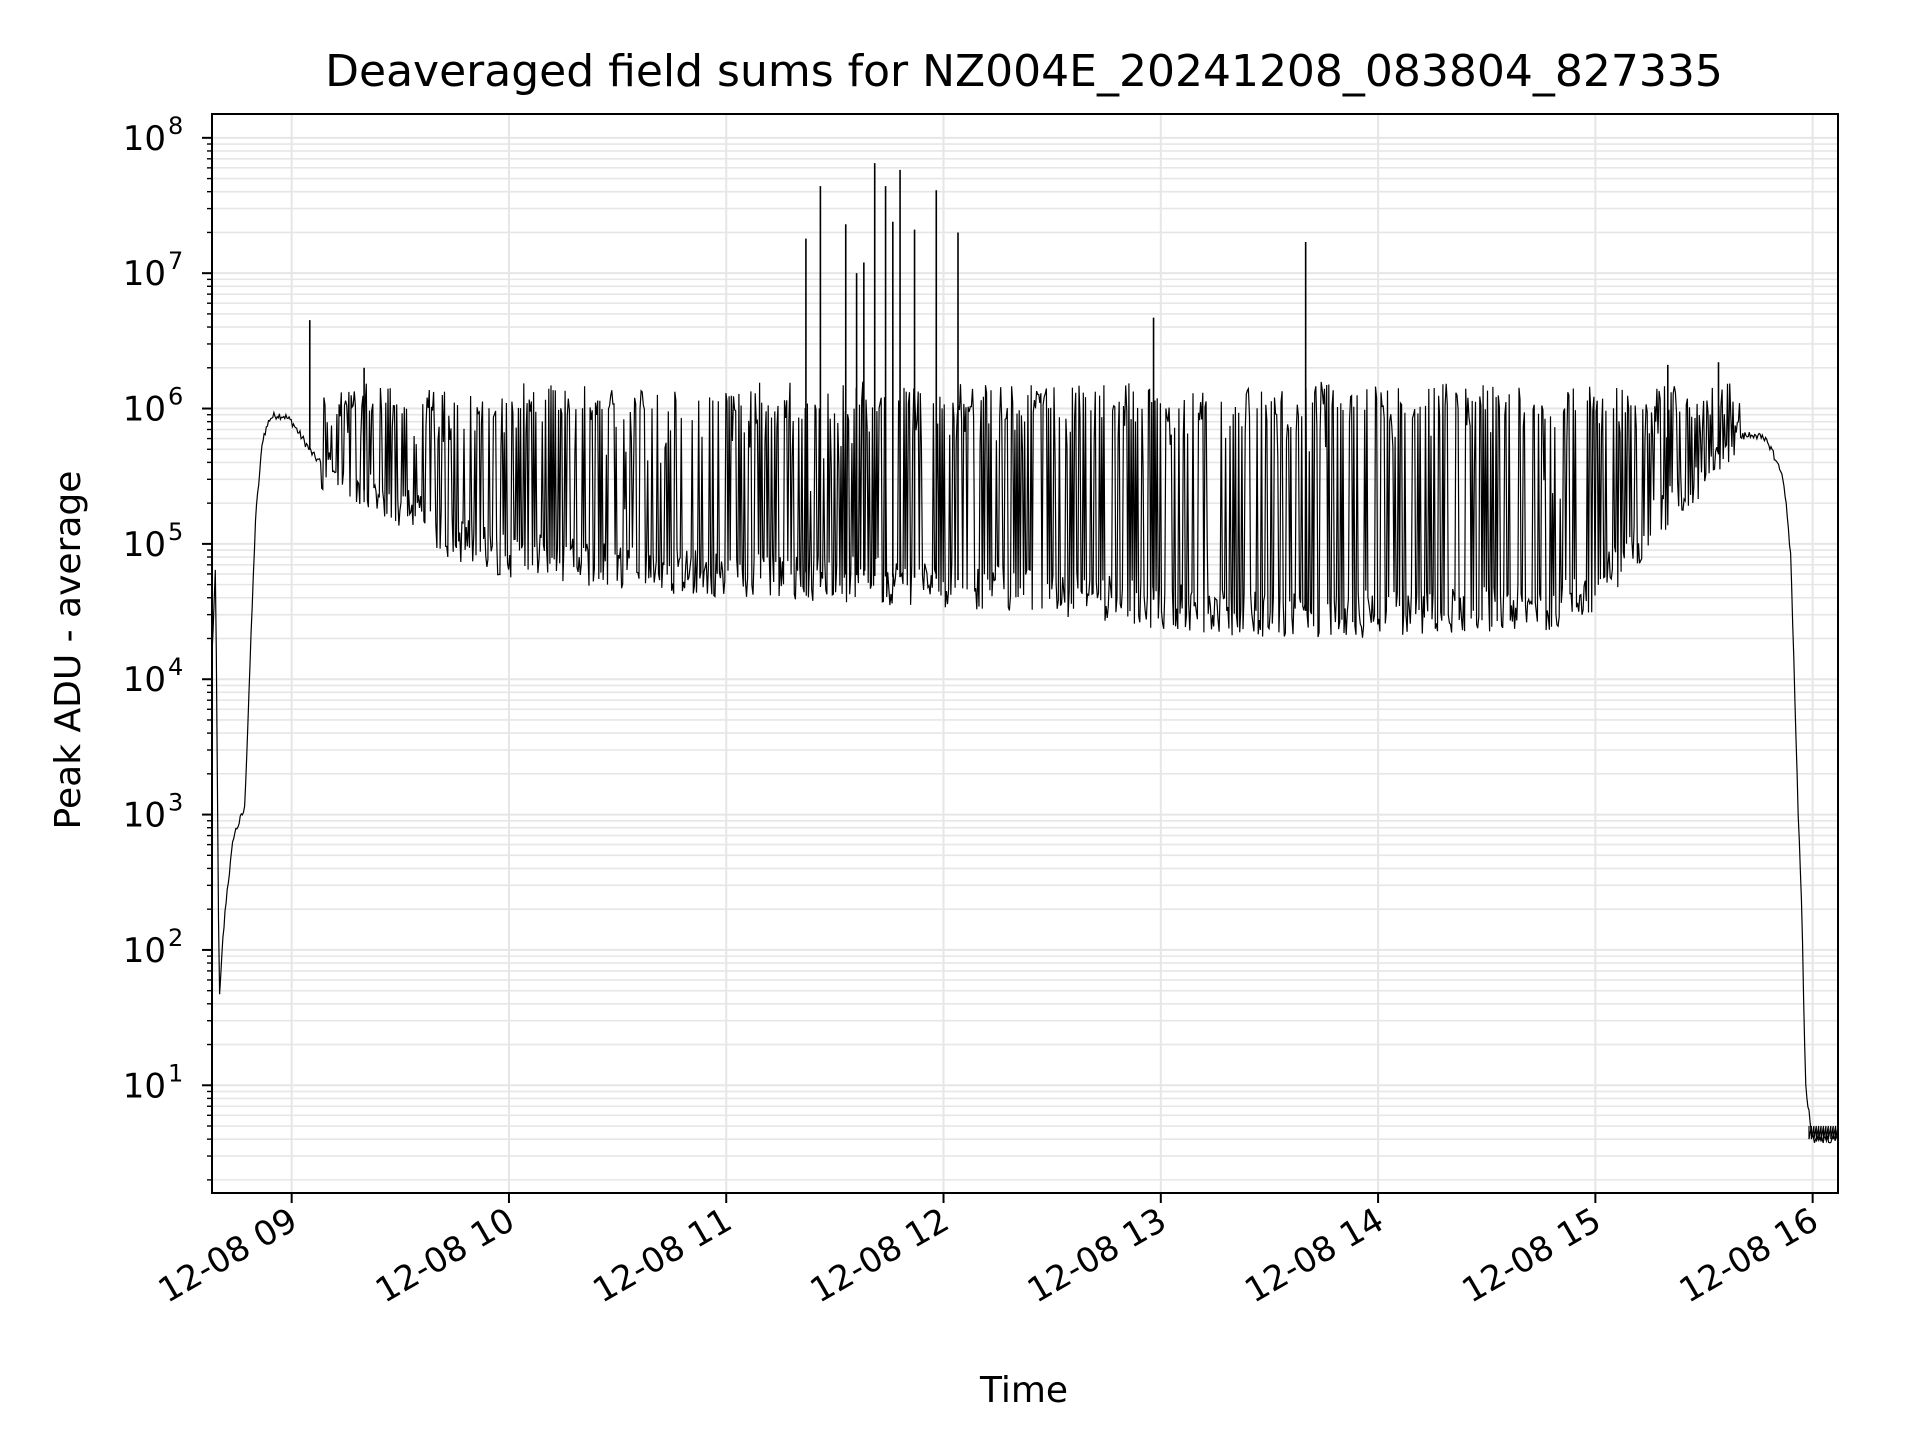 Image resolution: width=1920 pixels, height=1445 pixels. What do you see at coordinates (175, 397) in the screenshot?
I see `y-tick-label-exponent: 6` at bounding box center [175, 397].